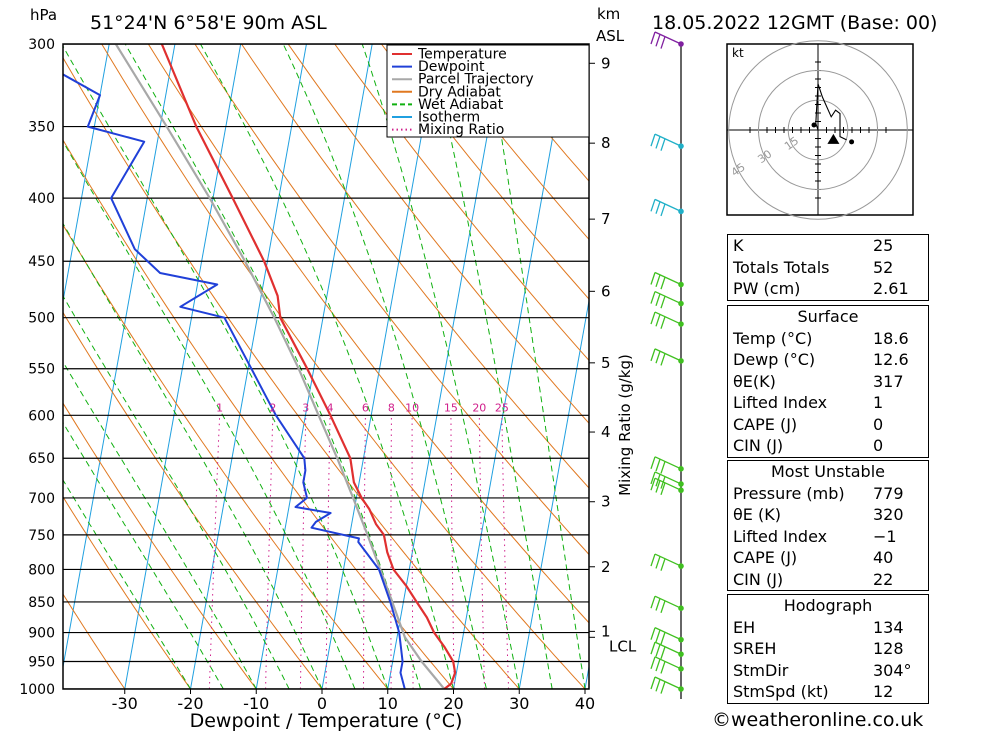 Image resolution: width=1000 pixels, height=733 pixels. I want to click on x-tick-label: -10, so click(256, 703).